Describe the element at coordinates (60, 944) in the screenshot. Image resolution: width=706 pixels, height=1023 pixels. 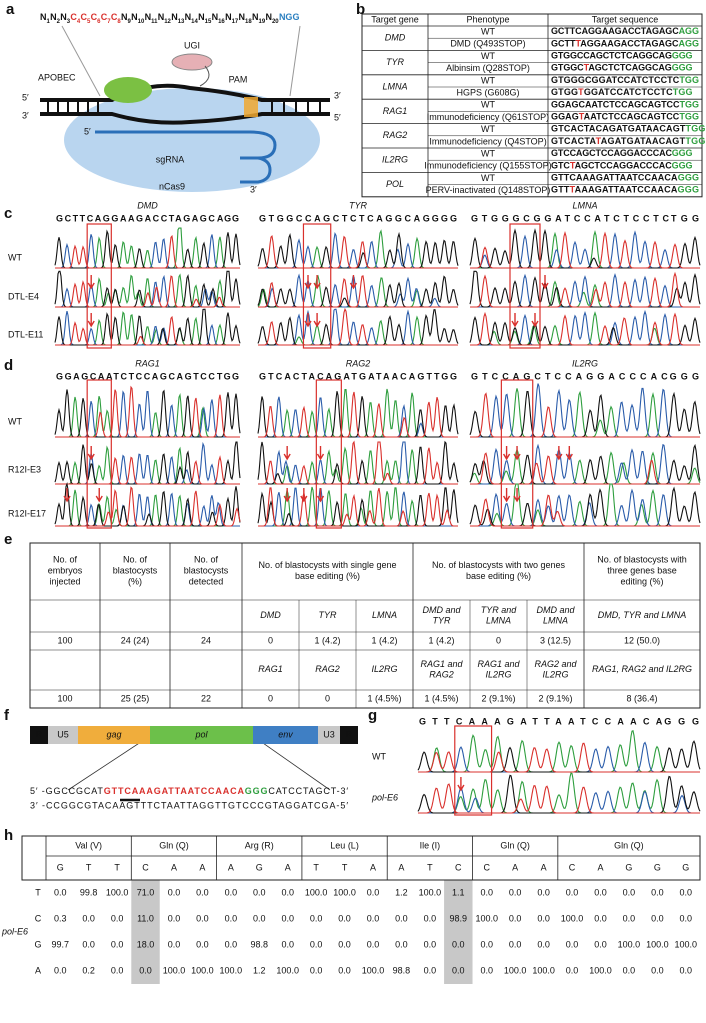
I see `percentage: 99.7` at that location.